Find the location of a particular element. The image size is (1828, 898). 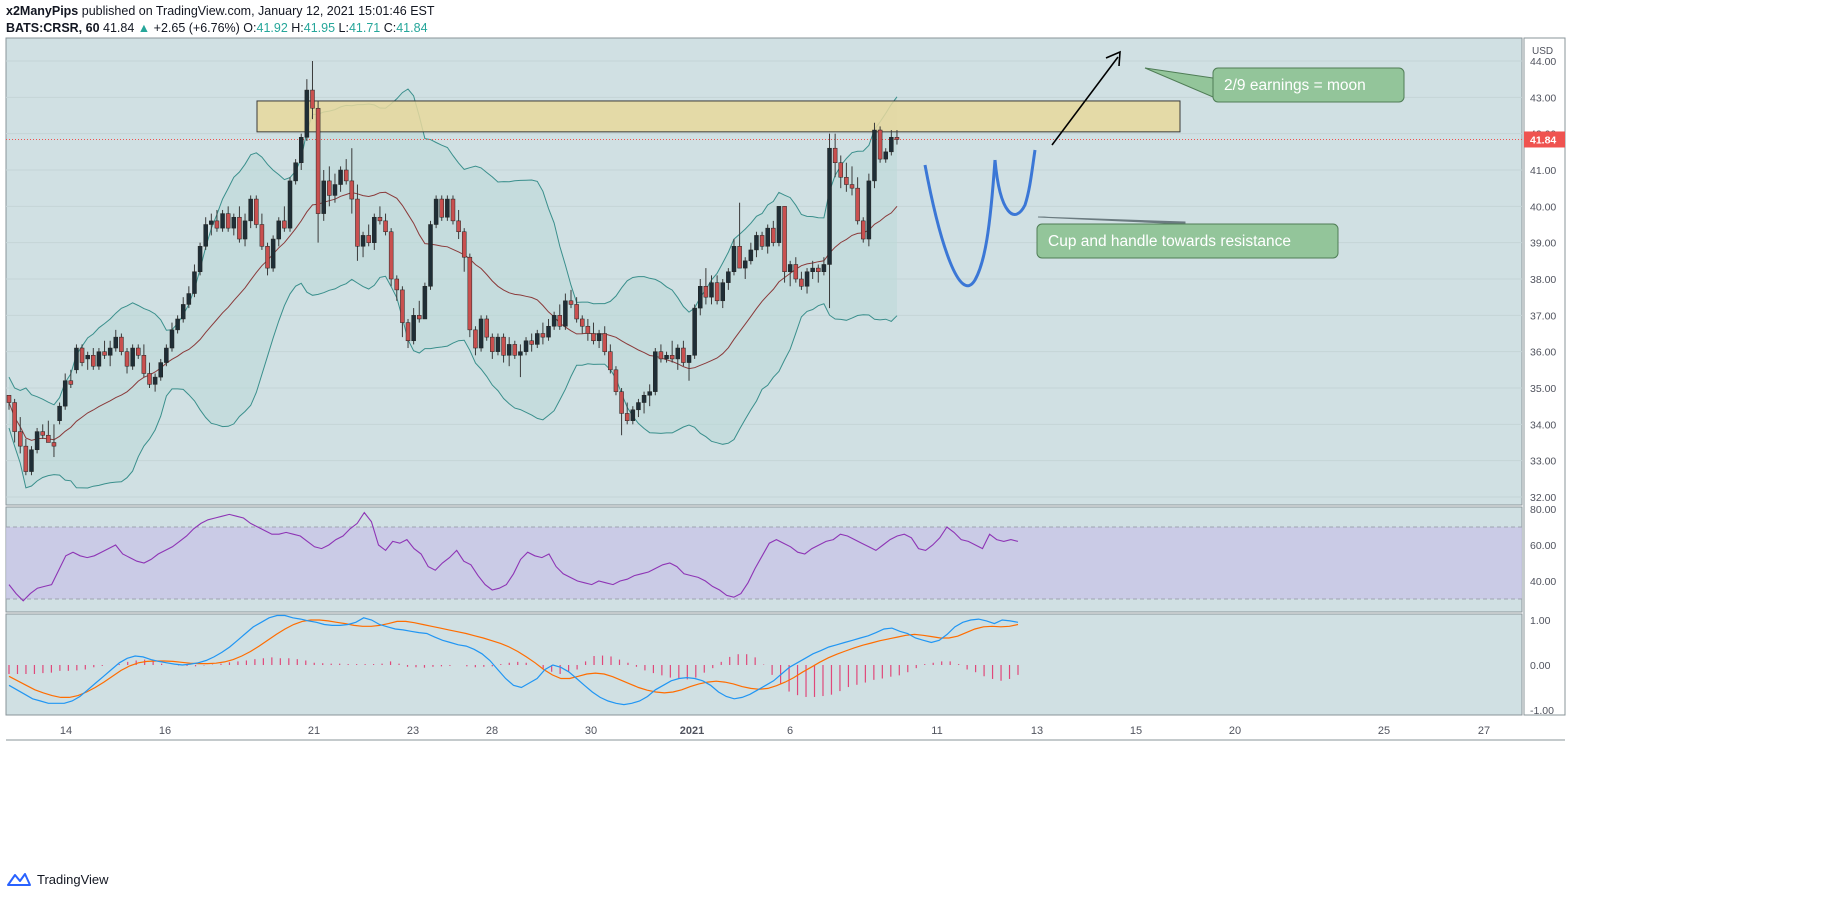

price-tick-label: 34.00 is located at coordinates (1543, 425).